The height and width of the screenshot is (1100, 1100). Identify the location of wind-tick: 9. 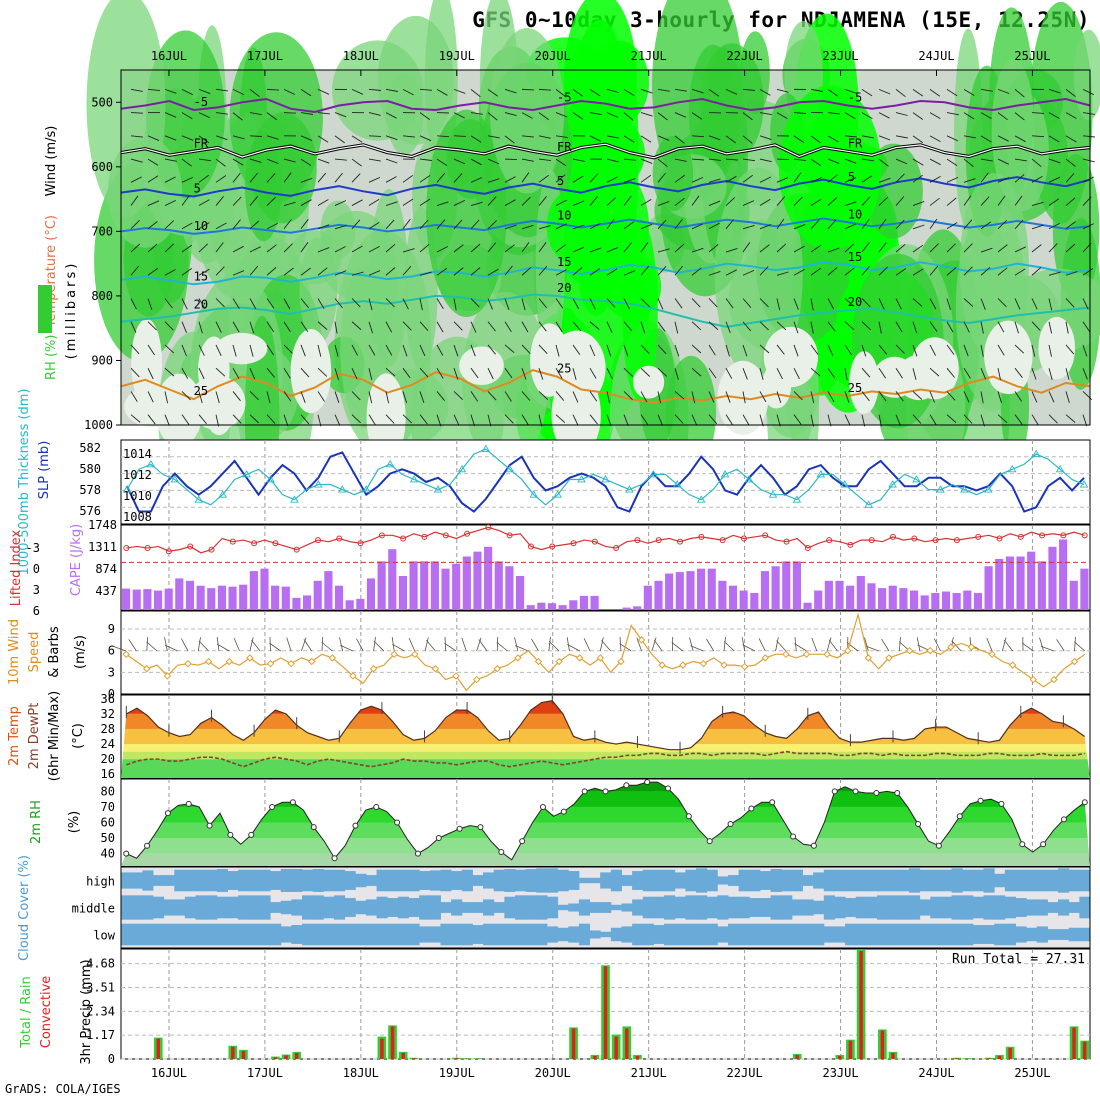
(111, 629).